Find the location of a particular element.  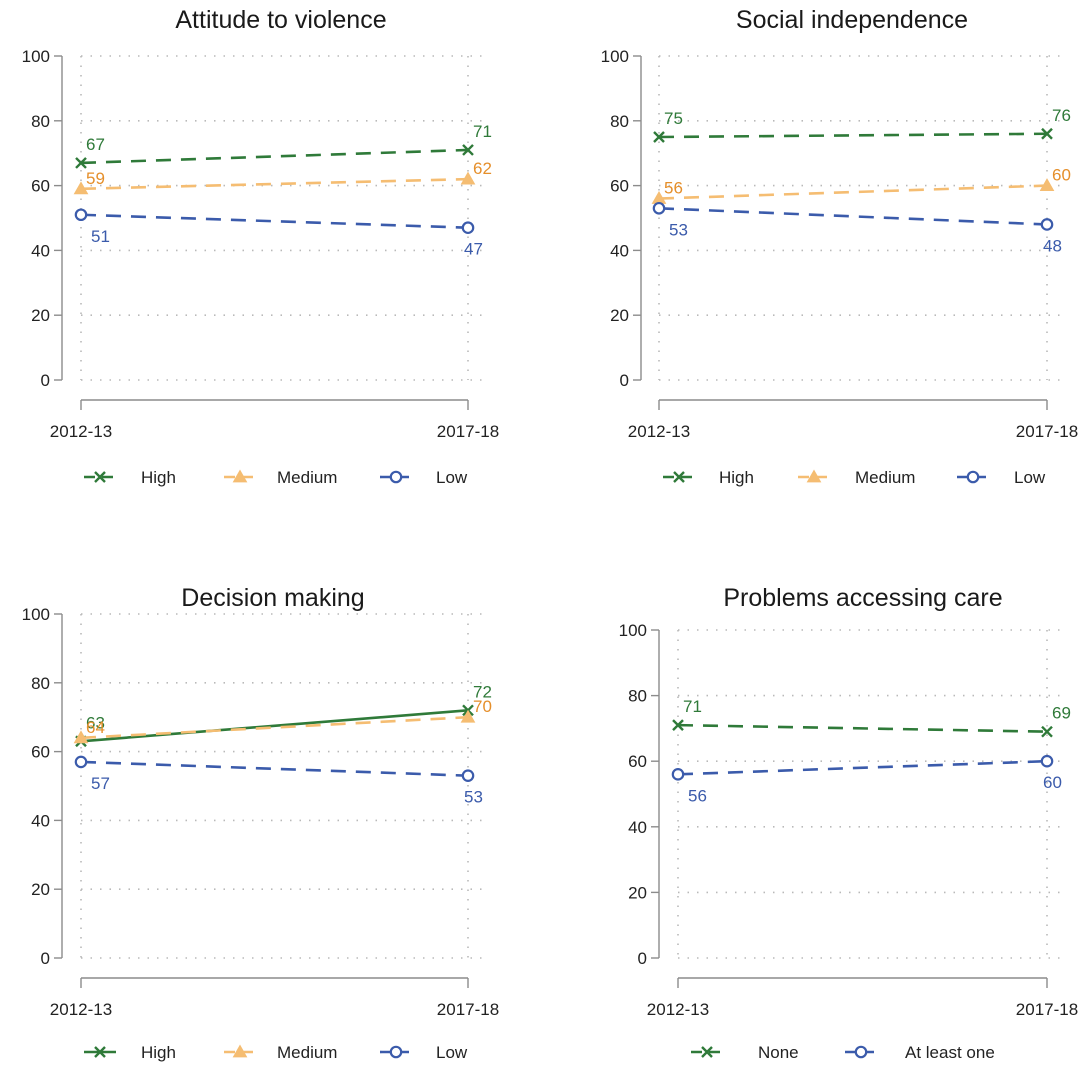

series-low: 53 48 is located at coordinates (857, 228).